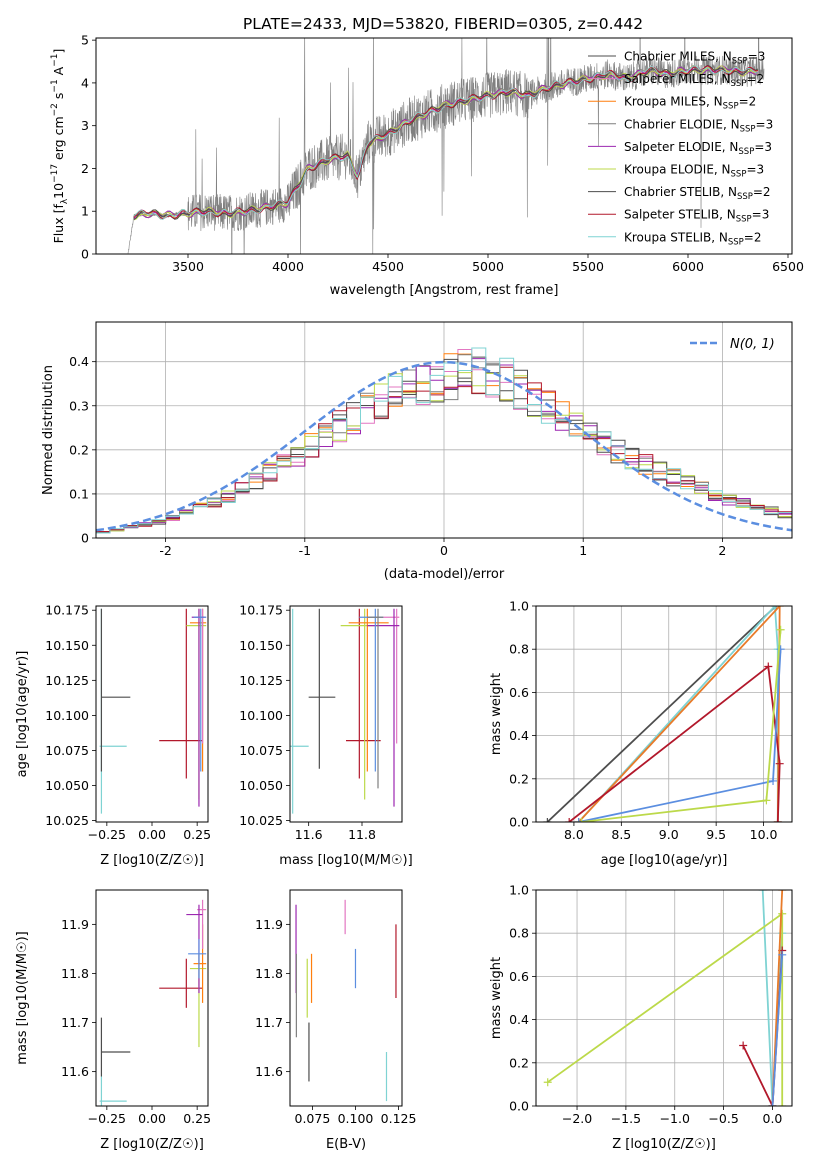 The height and width of the screenshot is (1170, 819). What do you see at coordinates (269, 1071) in the screenshot?
I see `y-tick-label: 11.6` at bounding box center [269, 1071].